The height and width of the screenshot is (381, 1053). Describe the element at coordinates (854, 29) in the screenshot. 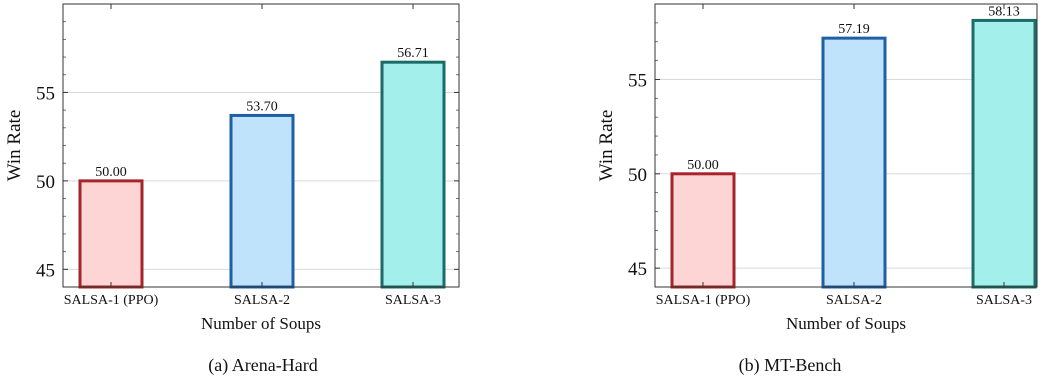

I see `bar-value-label: 57.19` at that location.